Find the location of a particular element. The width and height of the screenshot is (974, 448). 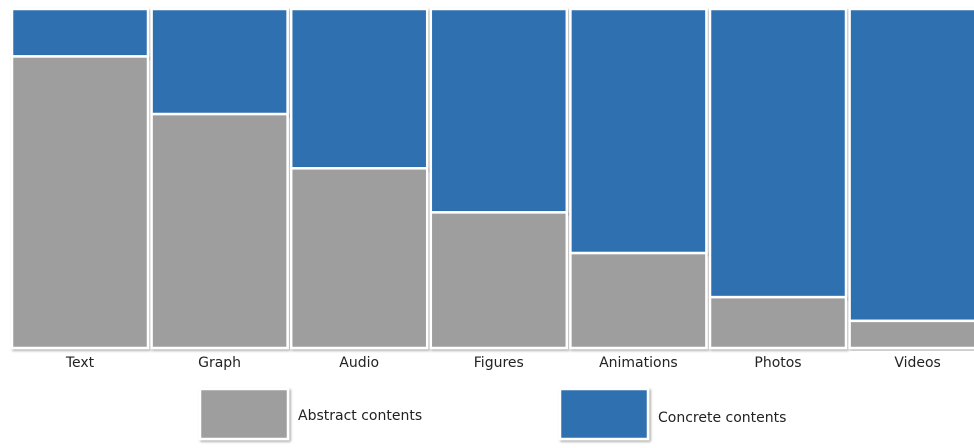

x-tick-label-figures: Figures is located at coordinates (499, 363).